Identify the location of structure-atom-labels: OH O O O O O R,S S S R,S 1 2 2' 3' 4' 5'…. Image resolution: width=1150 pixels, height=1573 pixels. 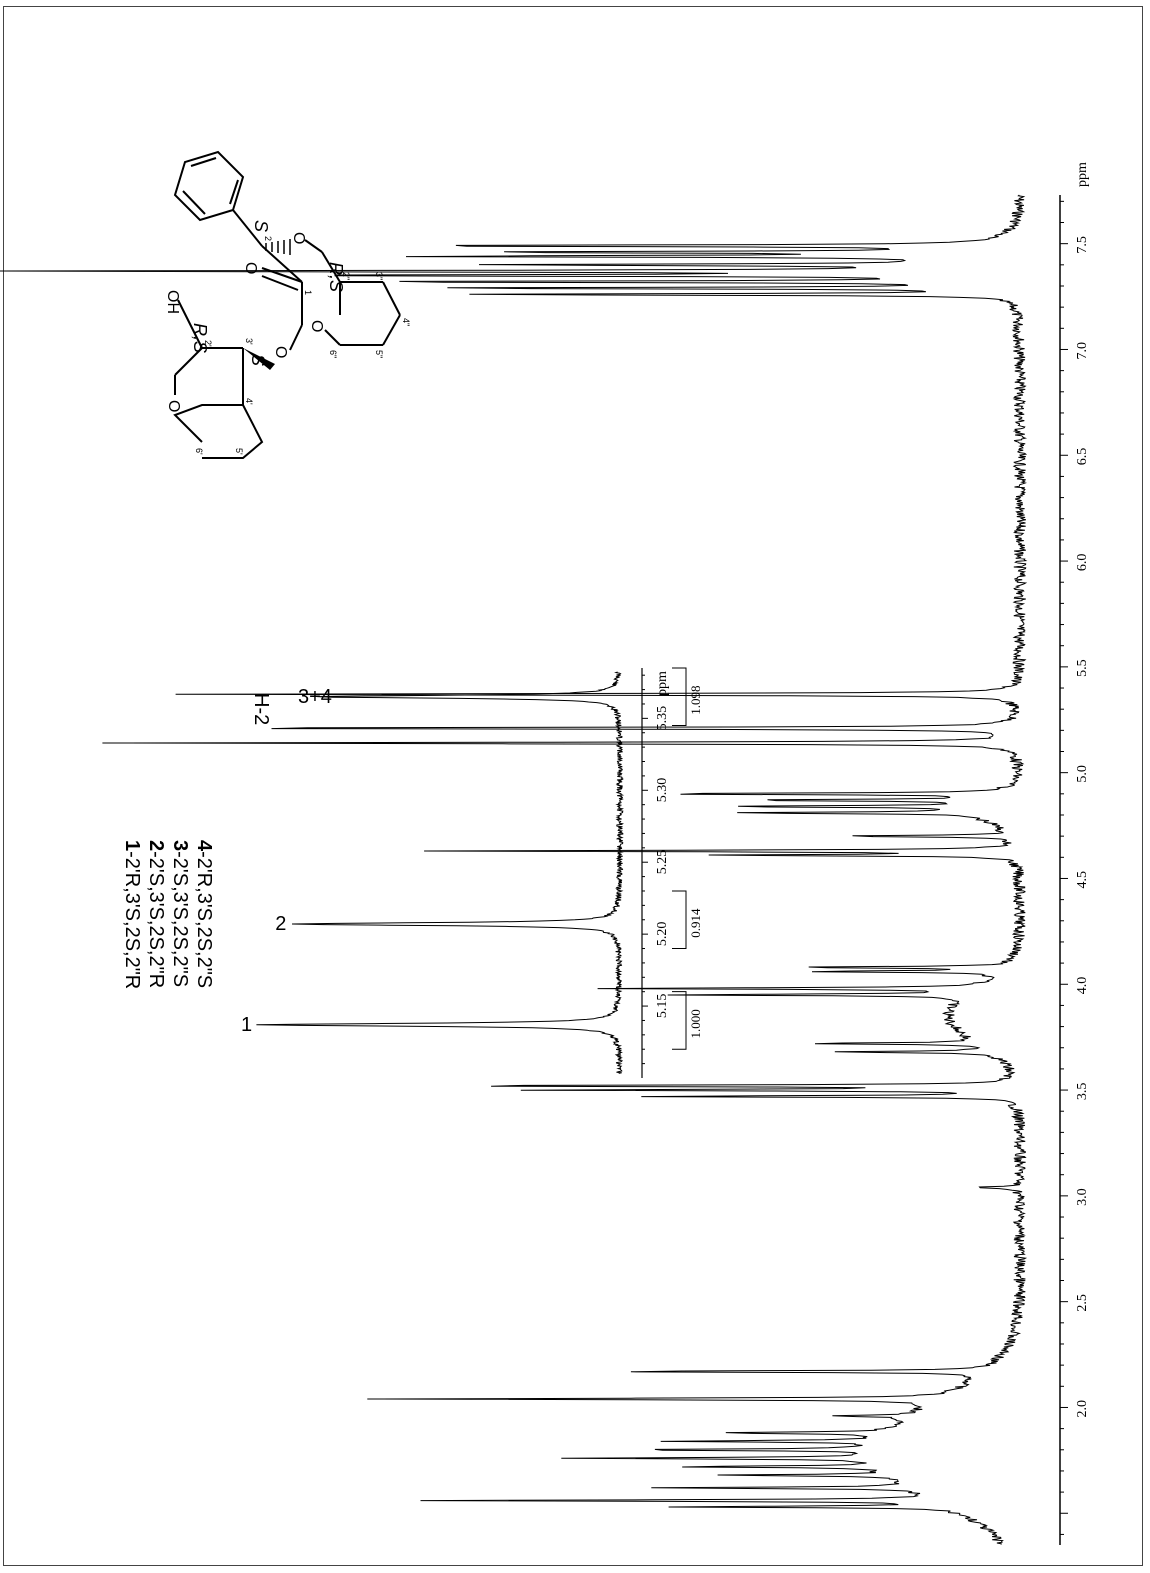
(287, 337).